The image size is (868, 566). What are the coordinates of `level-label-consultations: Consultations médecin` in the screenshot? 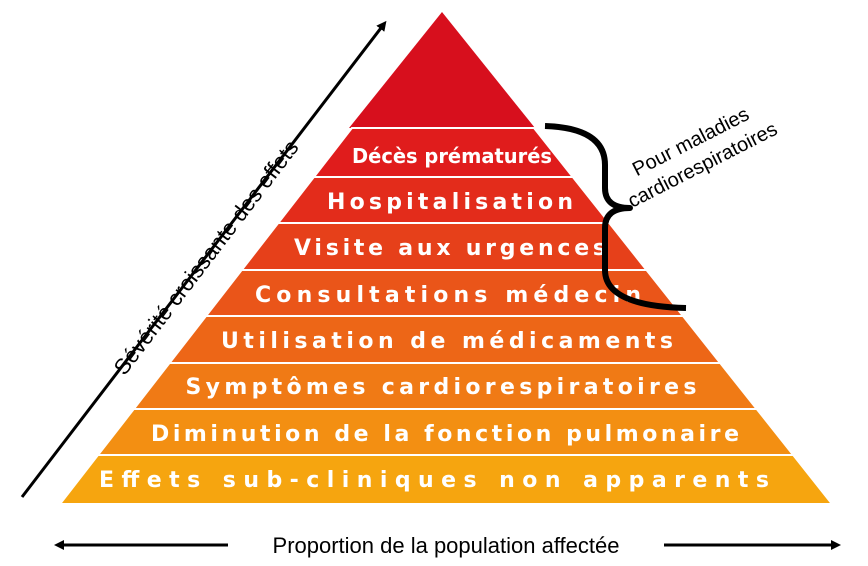 It's located at (448, 295).